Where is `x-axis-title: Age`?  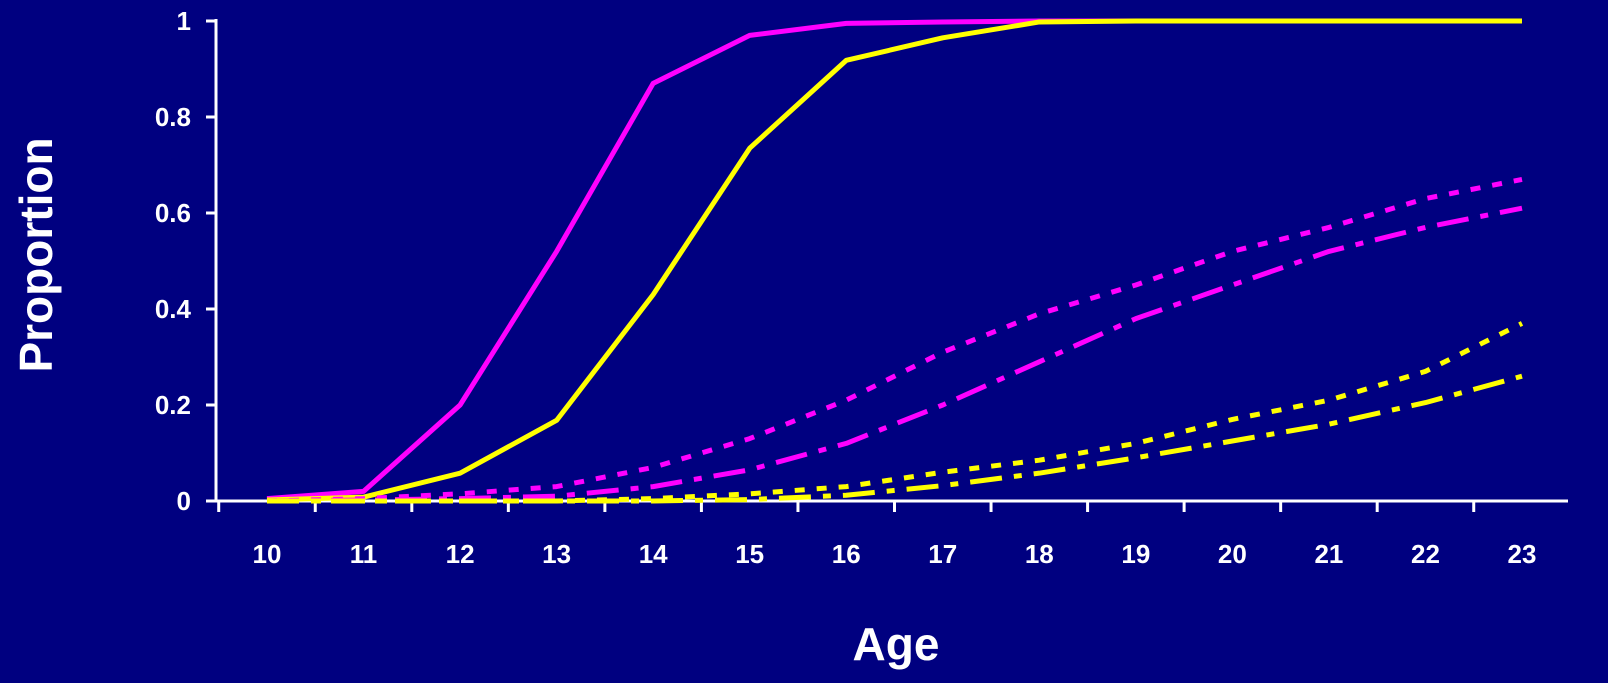 x-axis-title: Age is located at coordinates (896, 644).